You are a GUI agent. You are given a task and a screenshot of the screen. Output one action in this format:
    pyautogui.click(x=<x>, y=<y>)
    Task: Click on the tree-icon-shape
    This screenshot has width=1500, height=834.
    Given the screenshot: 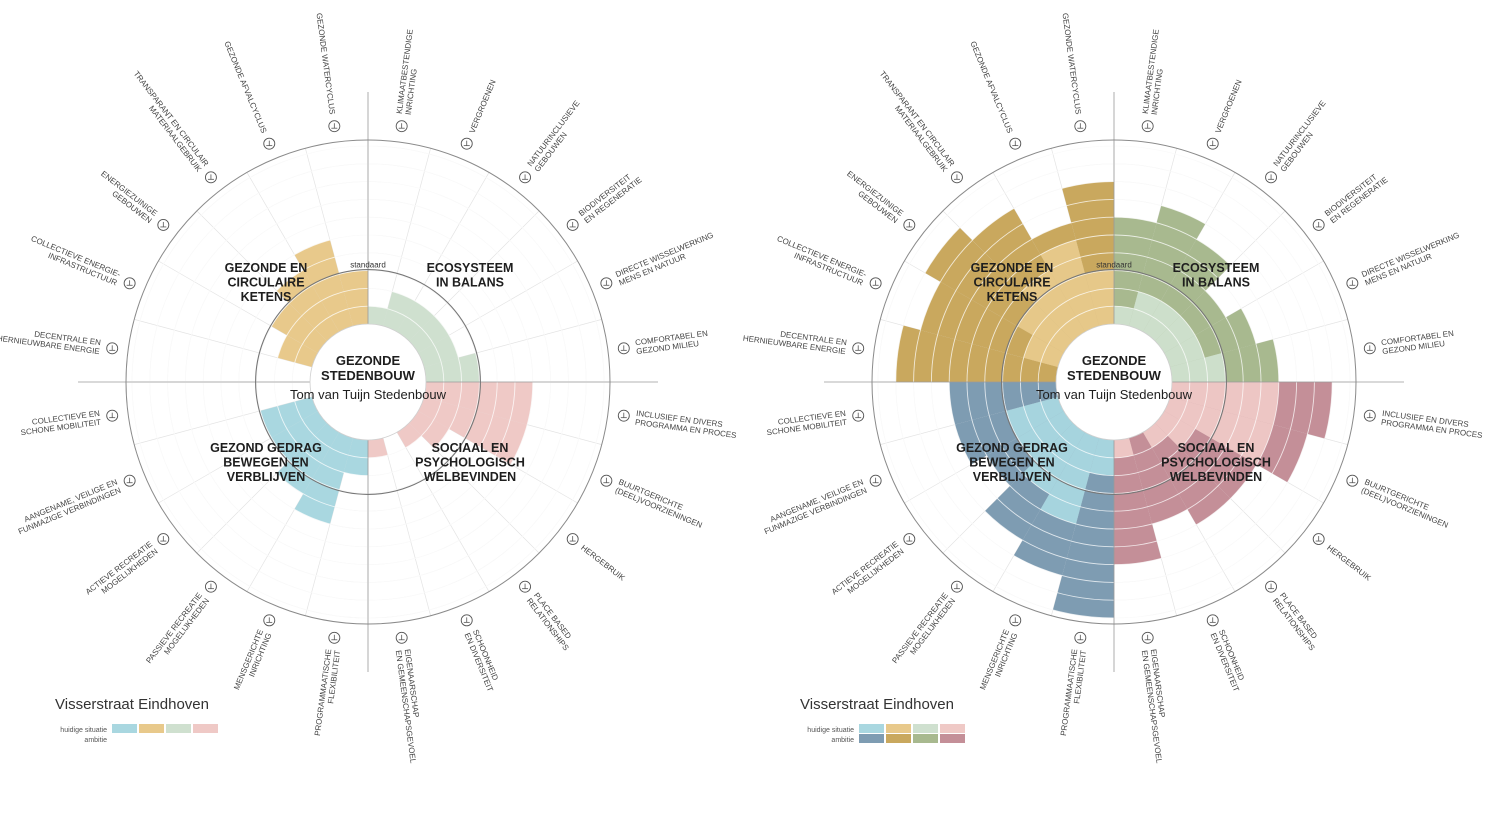 What is the action you would take?
    pyautogui.click(x=1212, y=143)
    